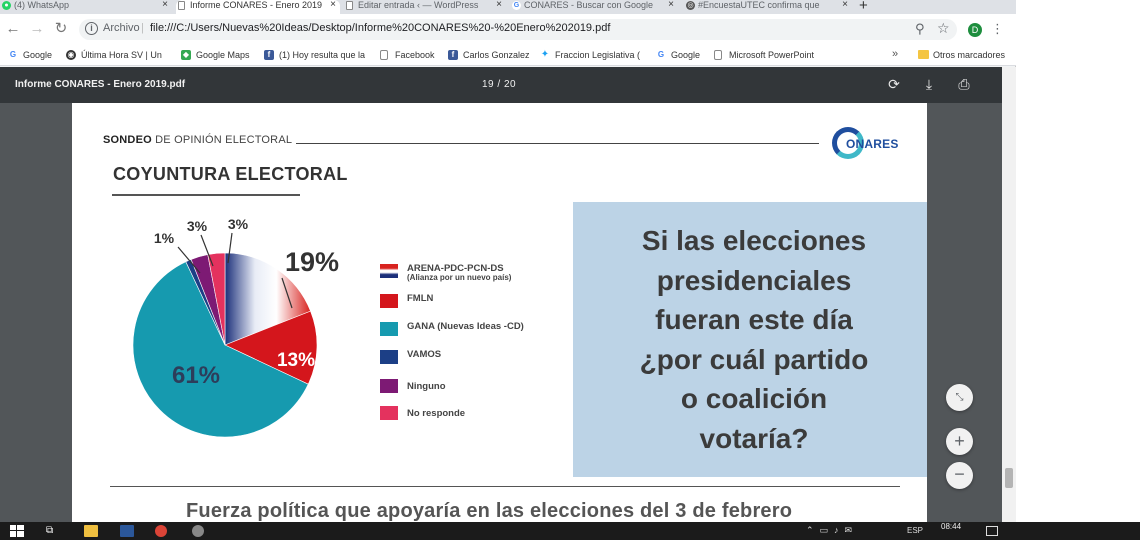  I want to click on bookmark-label: Google, so click(38, 55).